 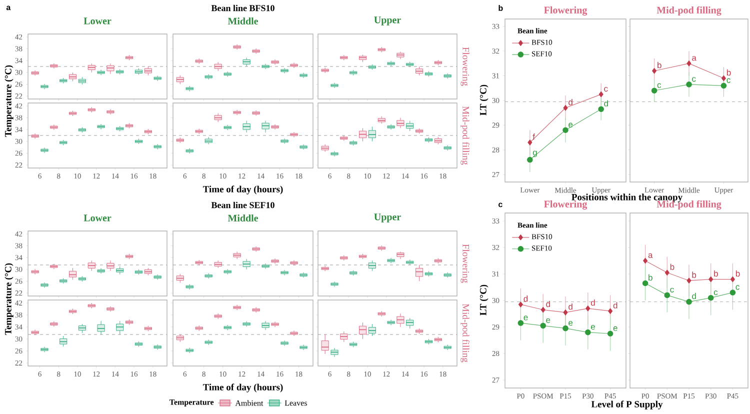 I want to click on text: b, so click(x=500, y=8).